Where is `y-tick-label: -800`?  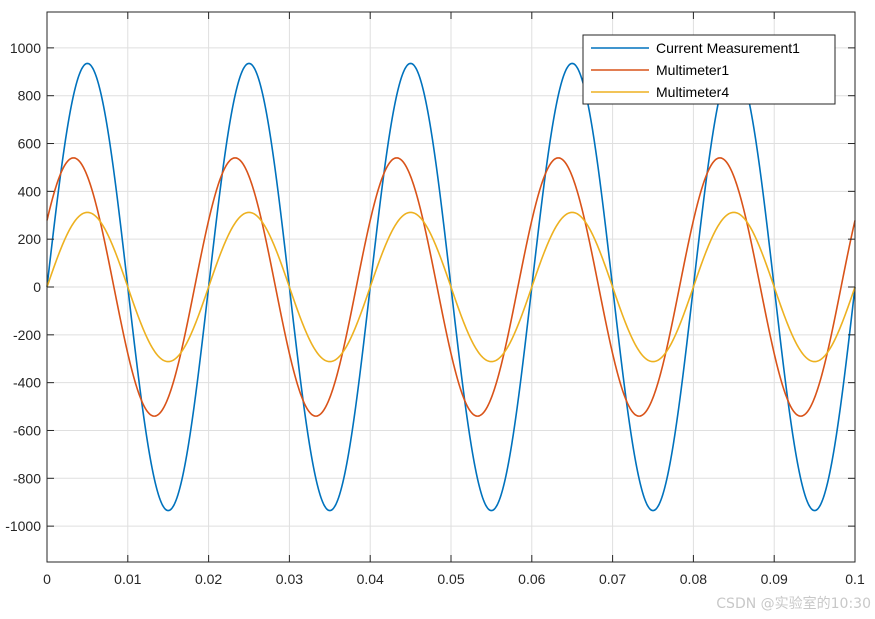
y-tick-label: -800 is located at coordinates (27, 478).